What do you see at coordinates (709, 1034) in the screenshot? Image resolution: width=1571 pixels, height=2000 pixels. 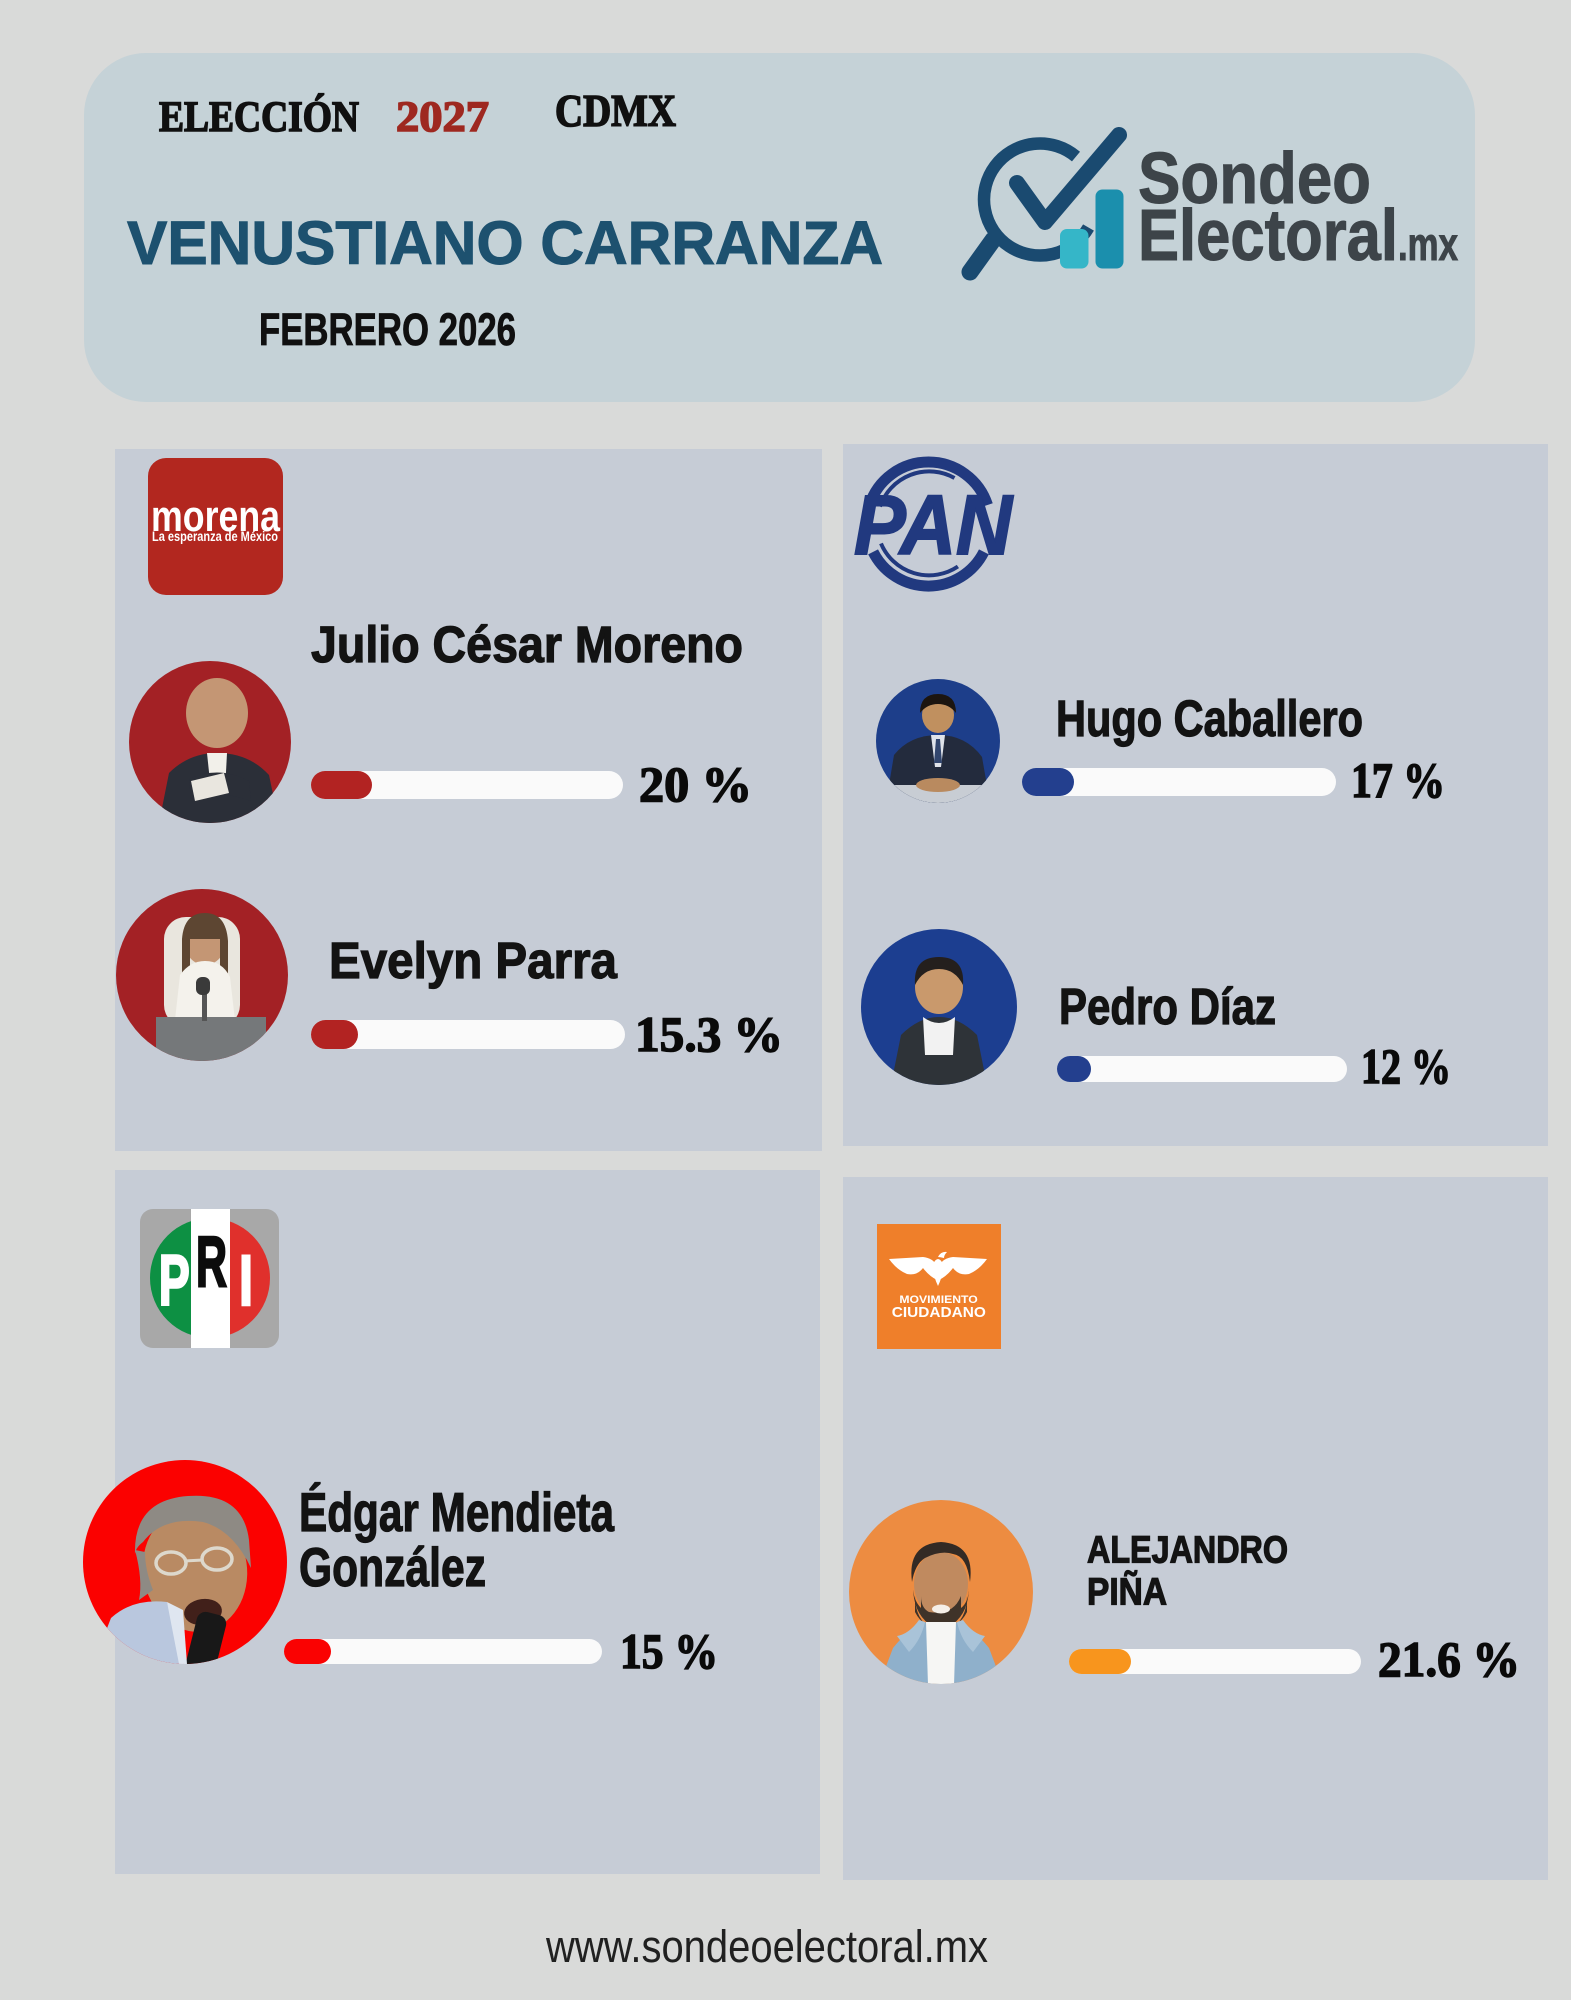 I see `svg-text: 15.3 %` at bounding box center [709, 1034].